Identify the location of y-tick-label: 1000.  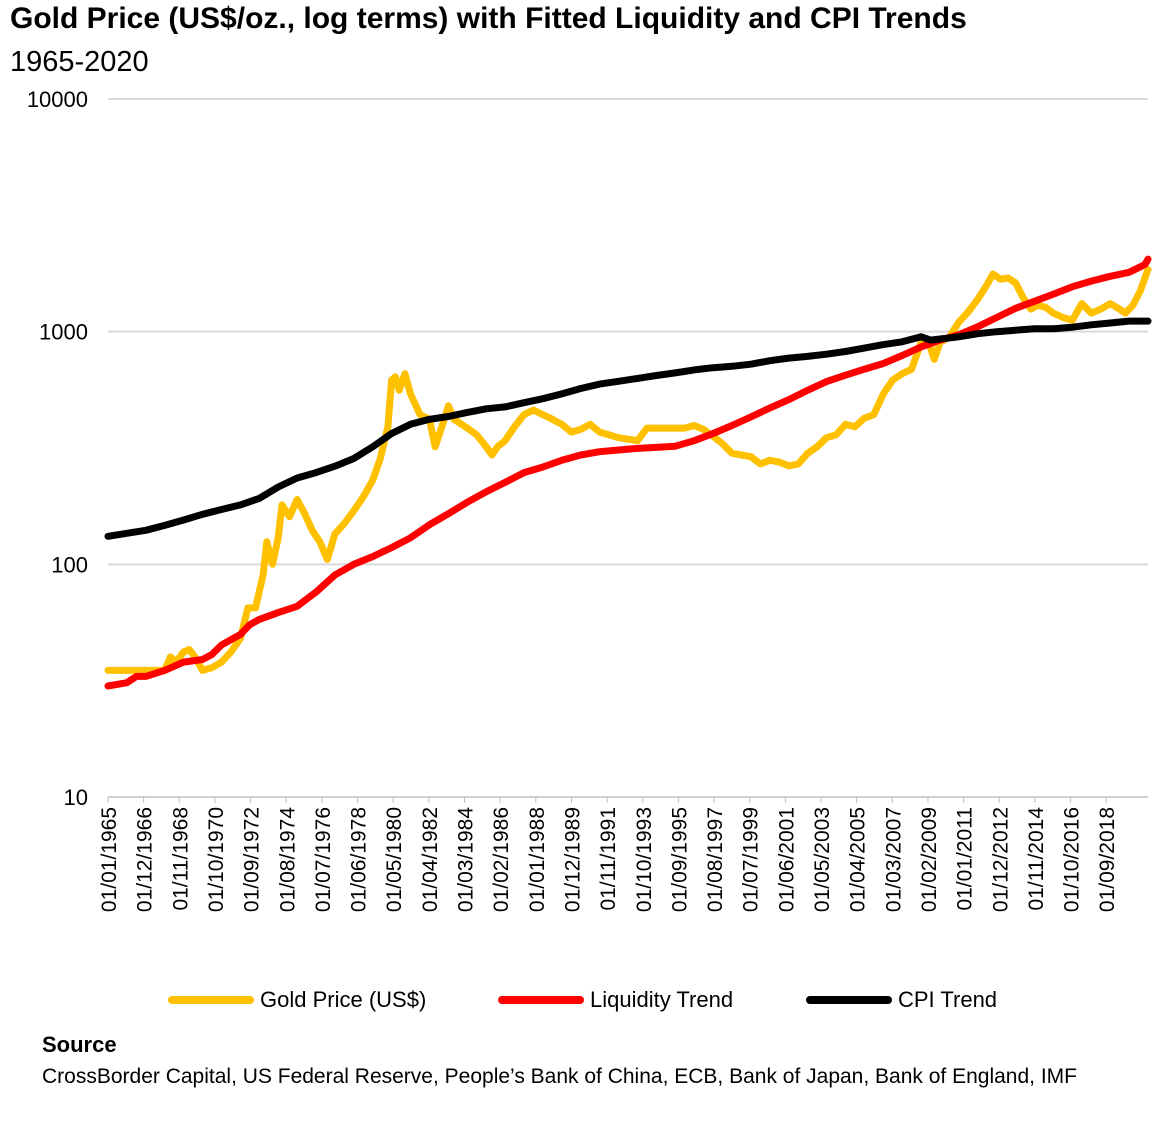
(63, 332).